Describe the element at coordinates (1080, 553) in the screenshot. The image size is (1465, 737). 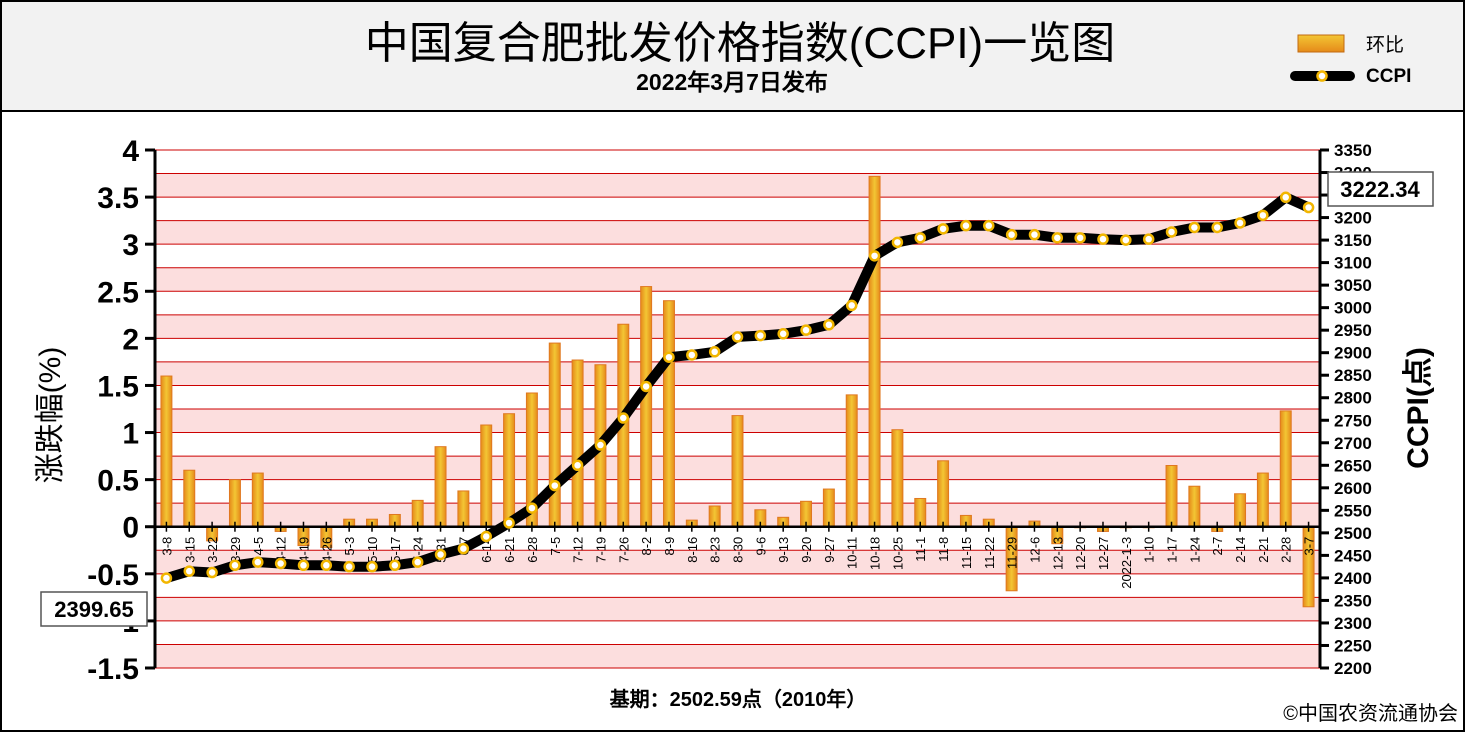
I see `x-tick-label-12-20: 12-20` at that location.